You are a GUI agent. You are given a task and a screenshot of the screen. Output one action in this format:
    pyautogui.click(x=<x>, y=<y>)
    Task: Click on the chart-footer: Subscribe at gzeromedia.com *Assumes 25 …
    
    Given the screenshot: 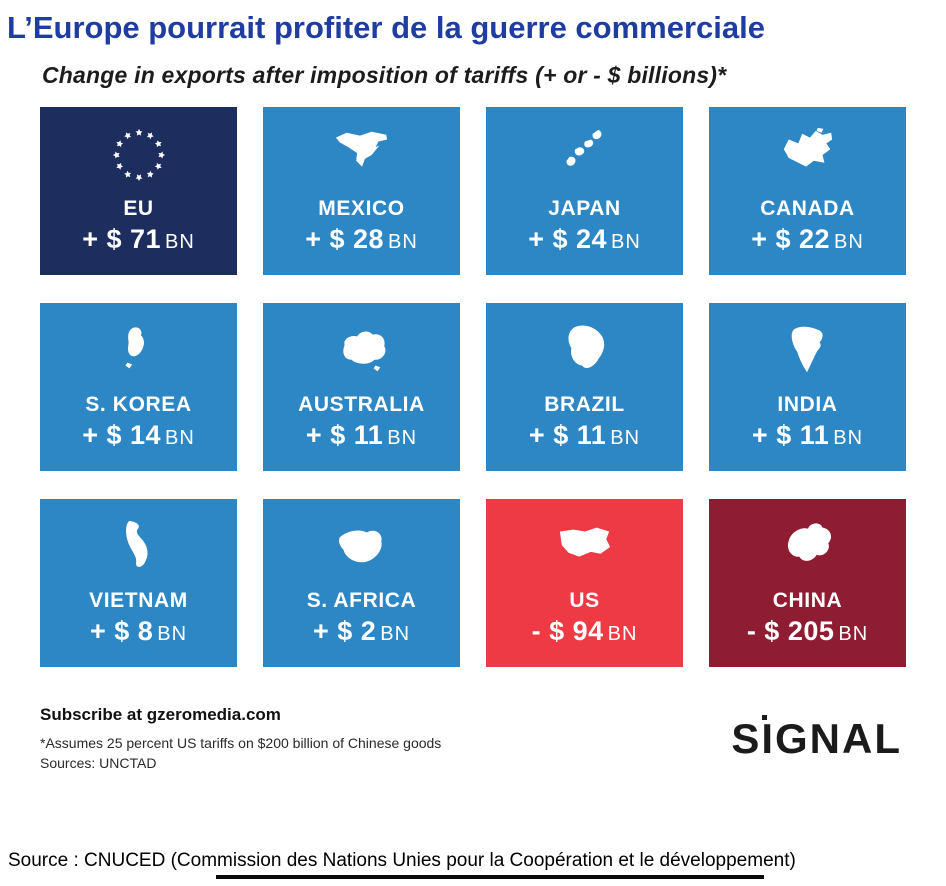 What is the action you would take?
    pyautogui.click(x=473, y=739)
    